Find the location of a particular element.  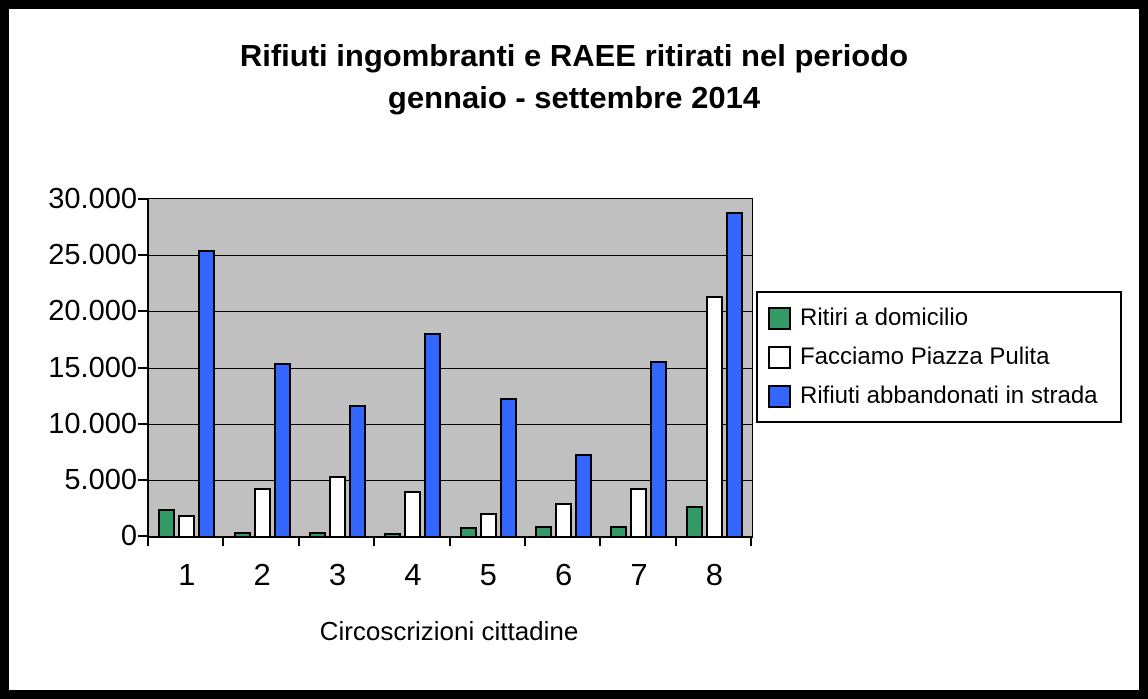

legend-label: Rifiuti abbandonati in strada is located at coordinates (949, 395).